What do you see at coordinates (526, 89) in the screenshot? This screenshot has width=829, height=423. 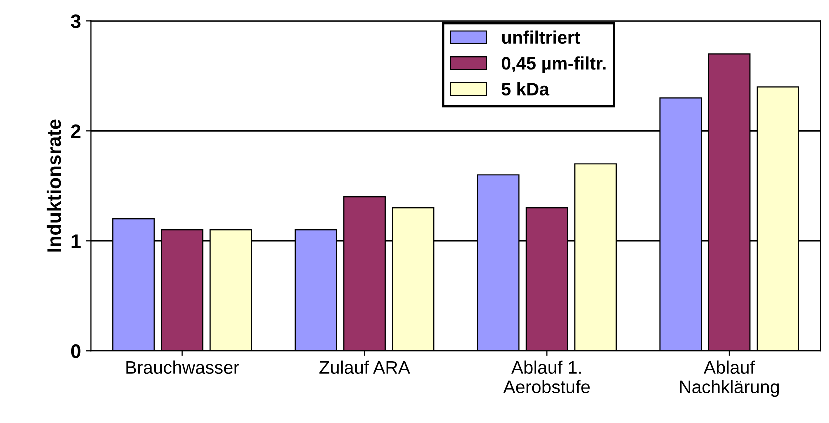 I see `legend-label: 5 kDa` at bounding box center [526, 89].